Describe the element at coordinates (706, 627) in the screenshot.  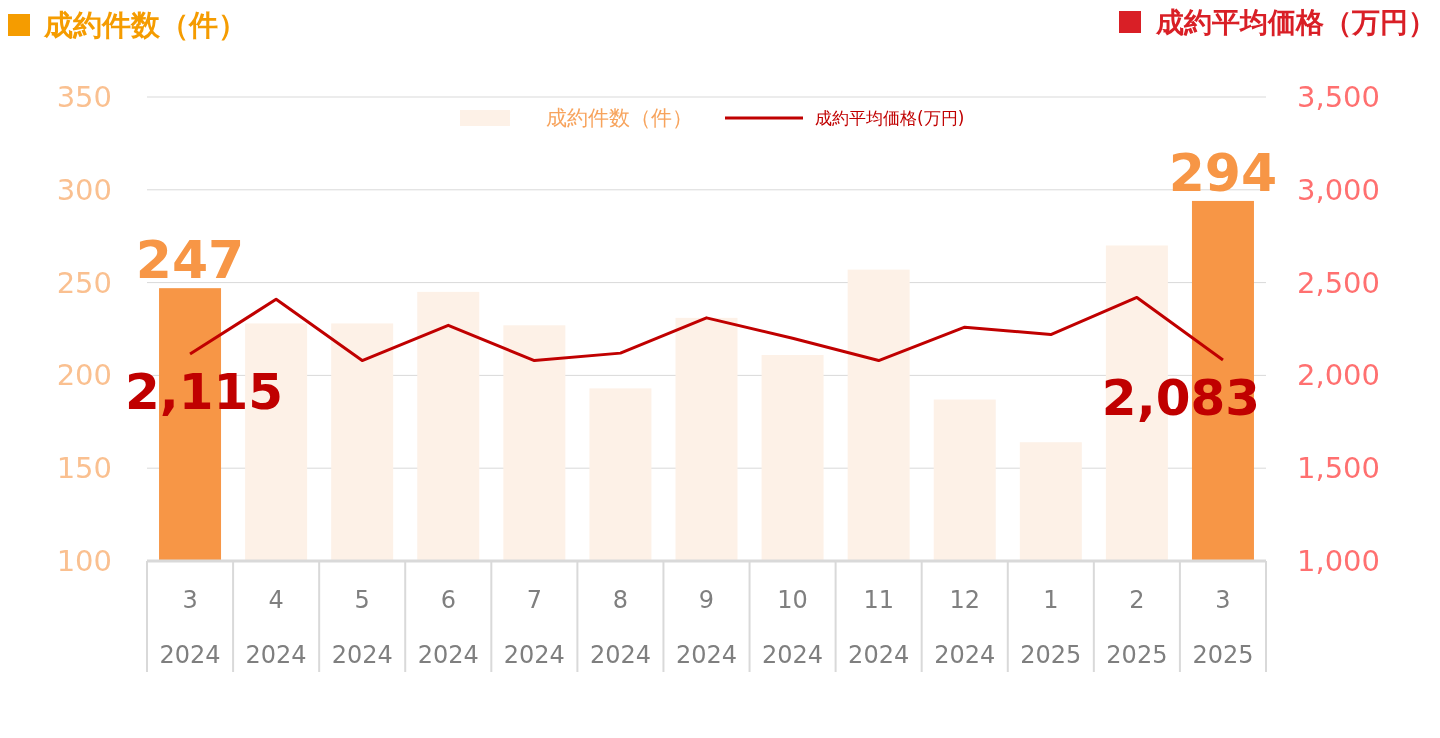
I see `x-tick-label: 9 2024` at that location.